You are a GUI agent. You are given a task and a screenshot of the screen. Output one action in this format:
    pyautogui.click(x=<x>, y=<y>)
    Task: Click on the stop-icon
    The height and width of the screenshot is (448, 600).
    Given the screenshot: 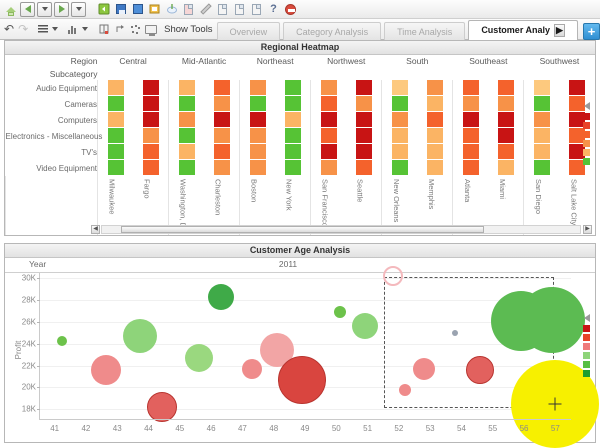 What is the action you would take?
    pyautogui.click(x=290, y=9)
    